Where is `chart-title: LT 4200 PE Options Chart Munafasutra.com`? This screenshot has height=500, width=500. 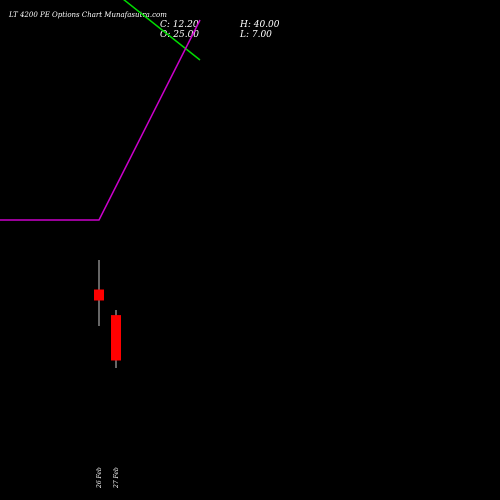 chart-title: LT 4200 PE Options Chart Munafasutra.com is located at coordinates (88, 15).